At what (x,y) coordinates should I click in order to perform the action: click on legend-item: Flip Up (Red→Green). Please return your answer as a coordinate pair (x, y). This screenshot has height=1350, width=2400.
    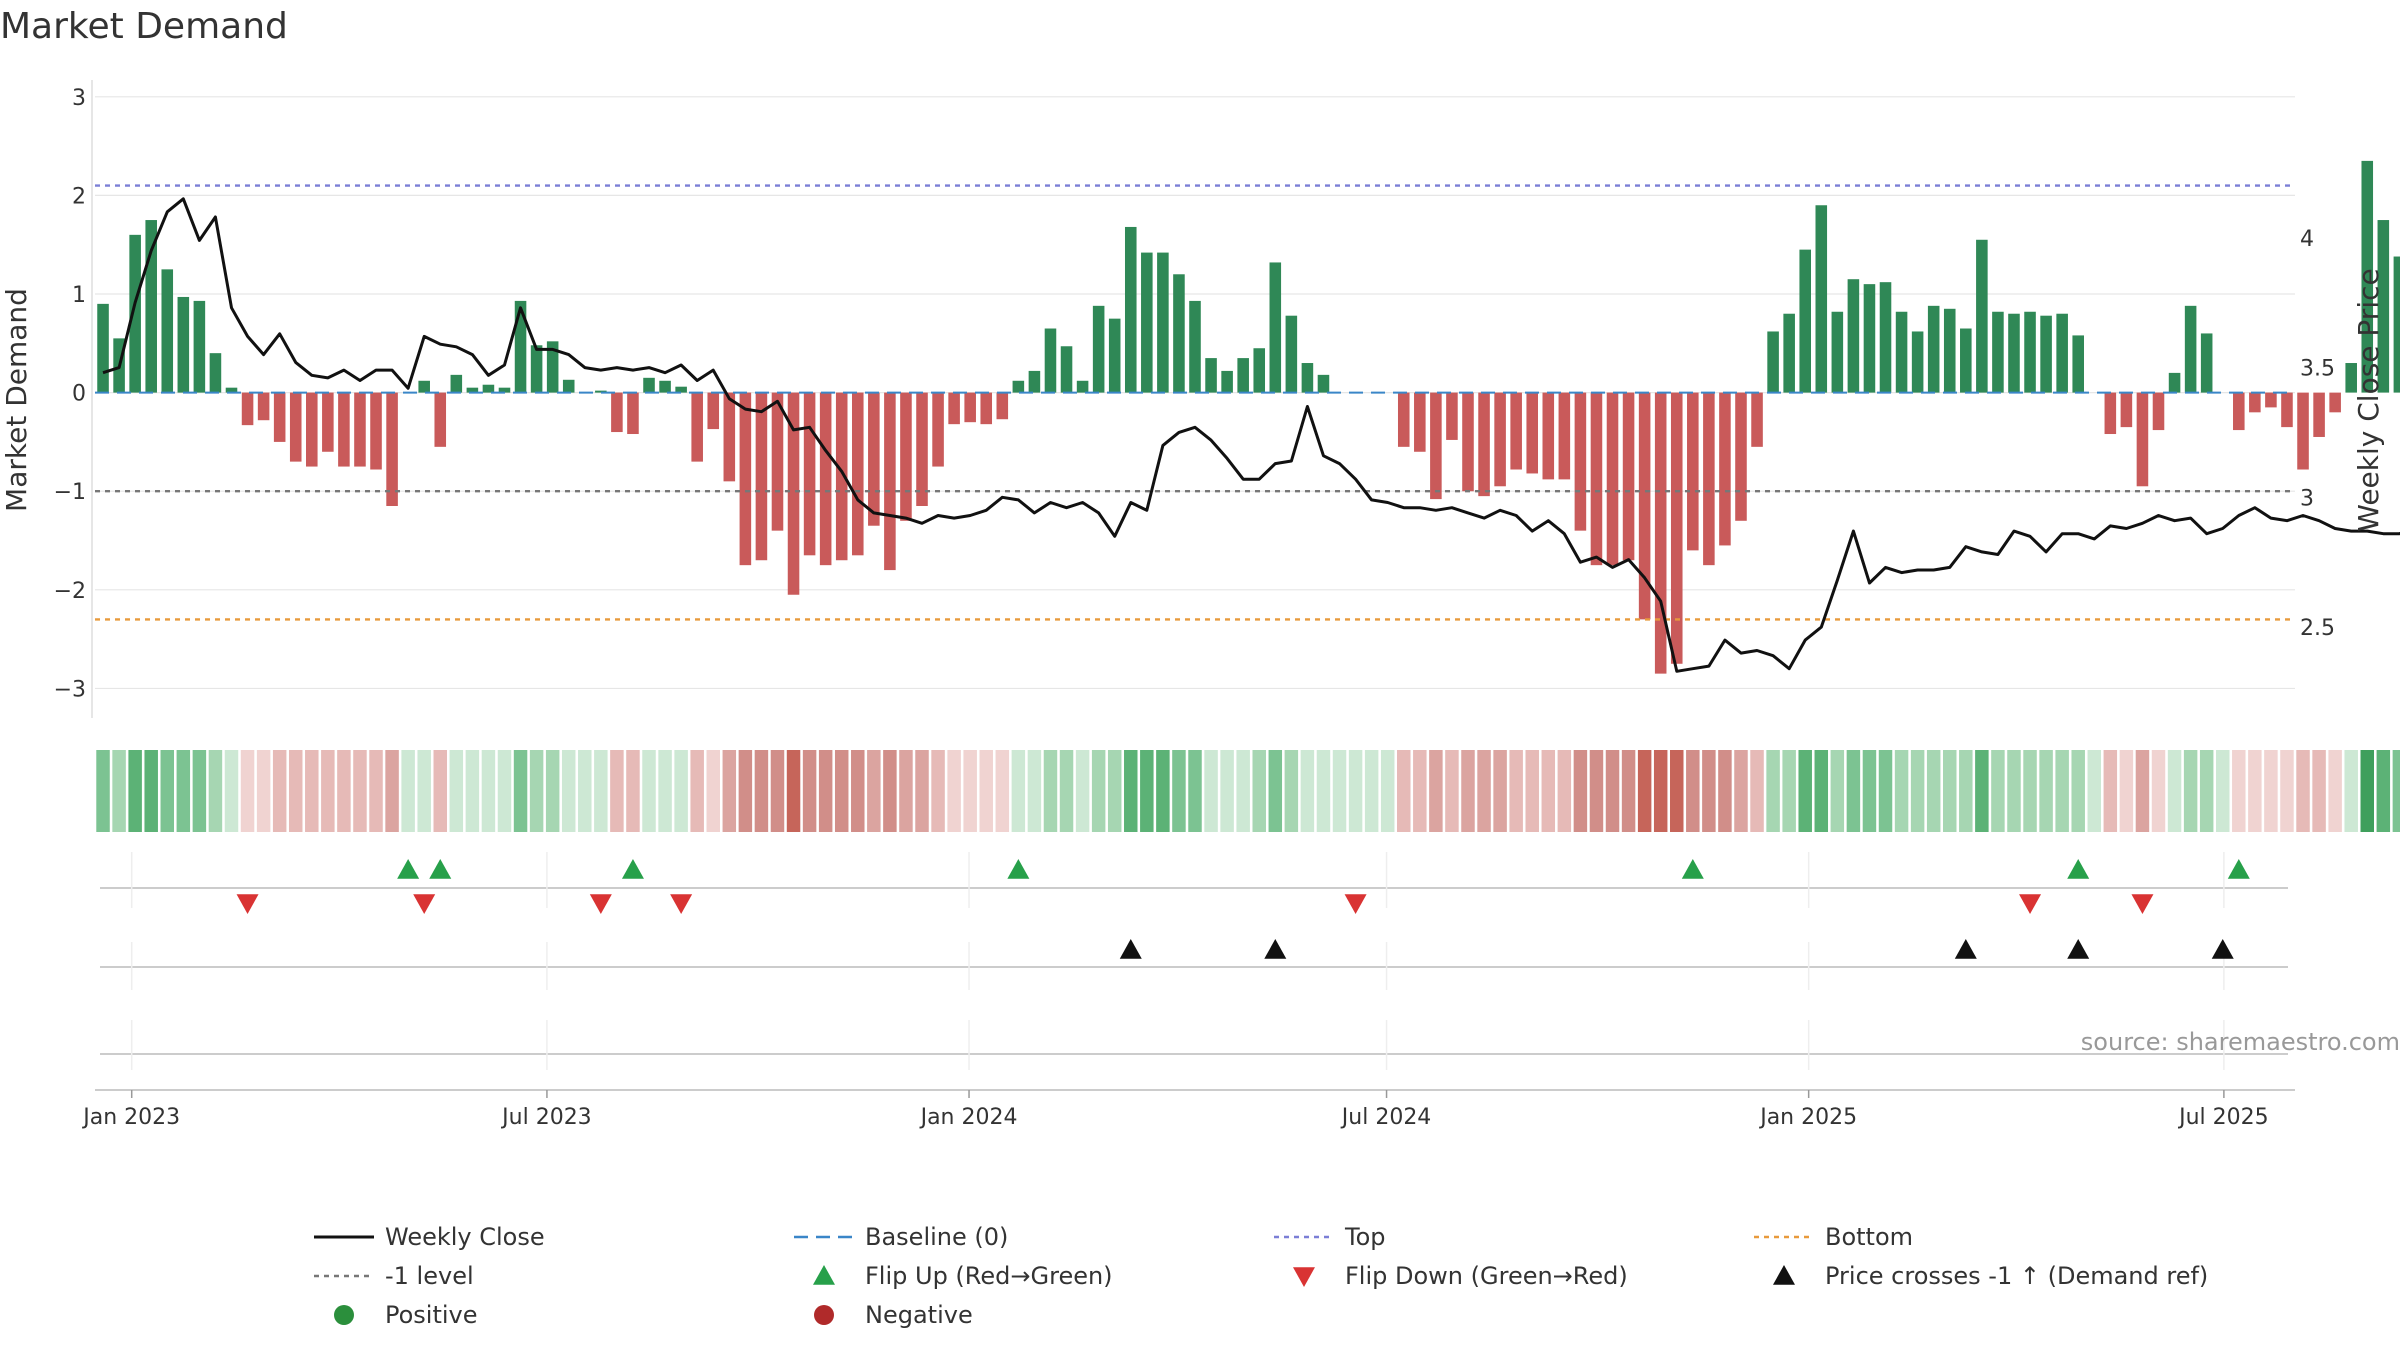
    Looking at the image, I should click on (963, 1276).